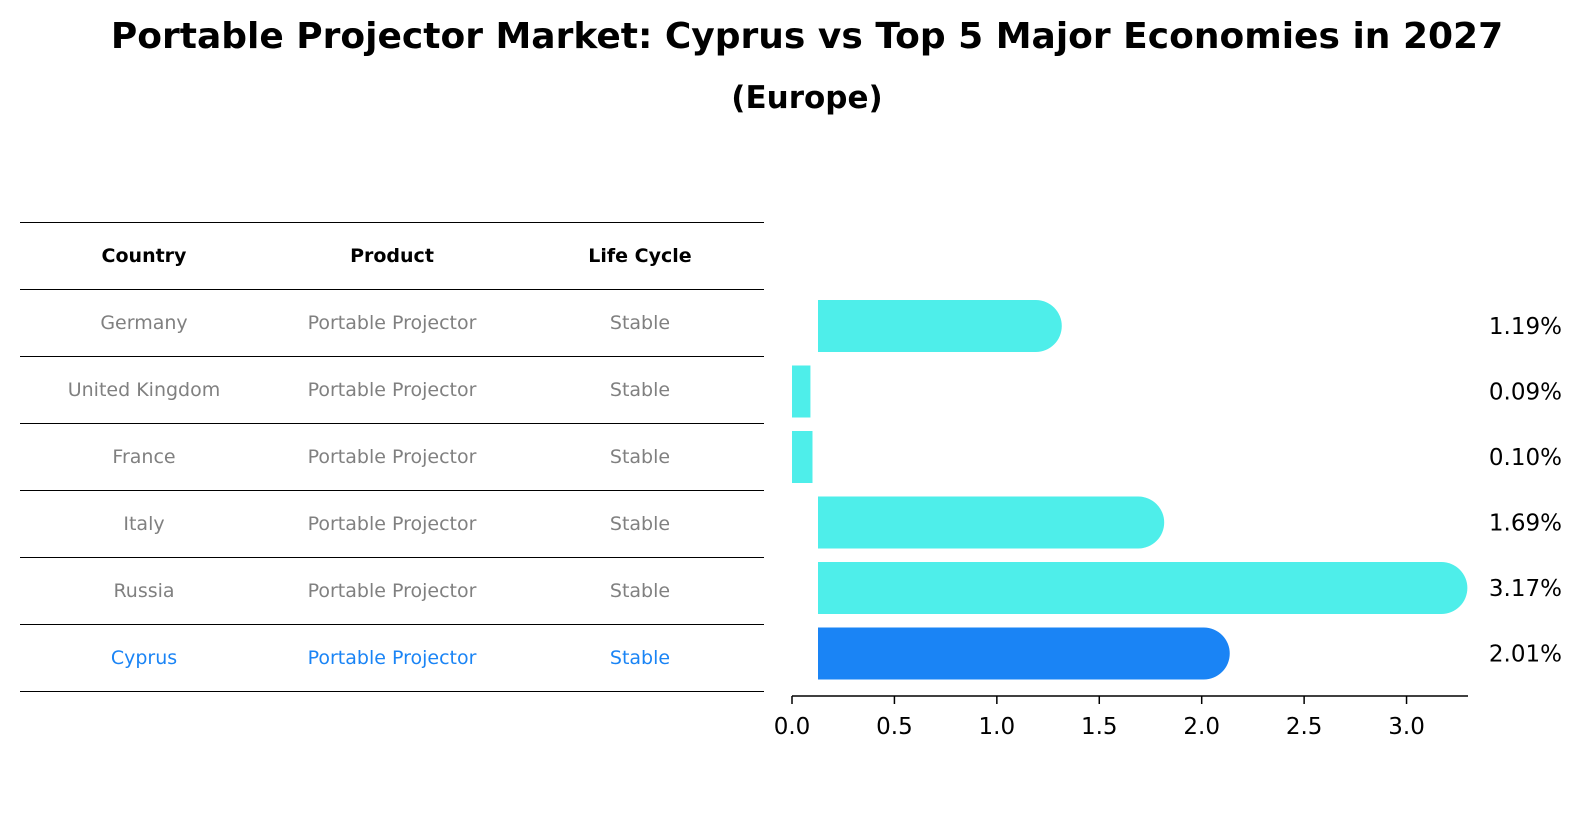 The image size is (1586, 823). What do you see at coordinates (144, 457) in the screenshot?
I see `cell-country: France` at bounding box center [144, 457].